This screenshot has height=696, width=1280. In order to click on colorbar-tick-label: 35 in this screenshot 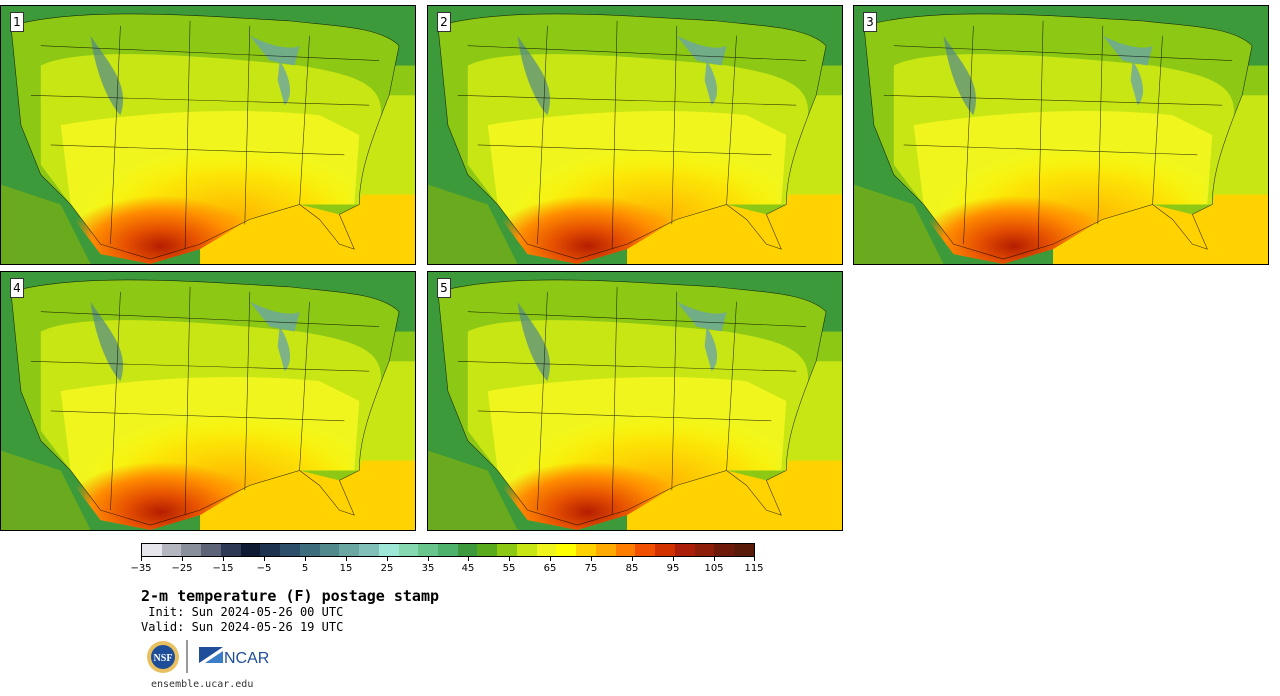, I will do `click(428, 568)`.